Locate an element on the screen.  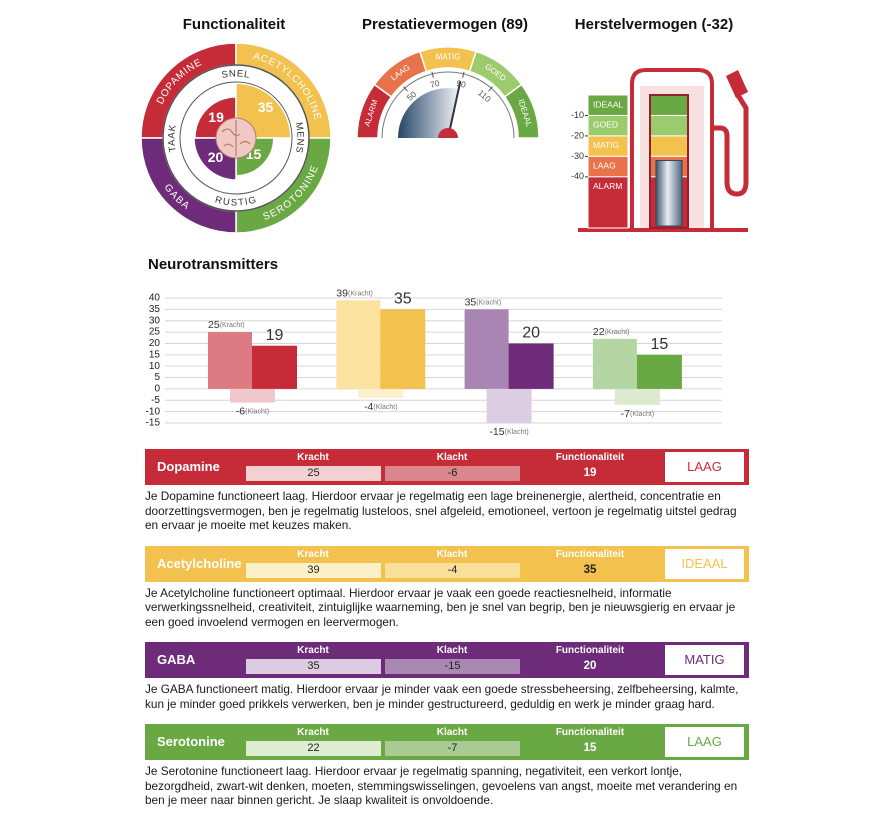
wheel-value: 19 is located at coordinates (216, 117).